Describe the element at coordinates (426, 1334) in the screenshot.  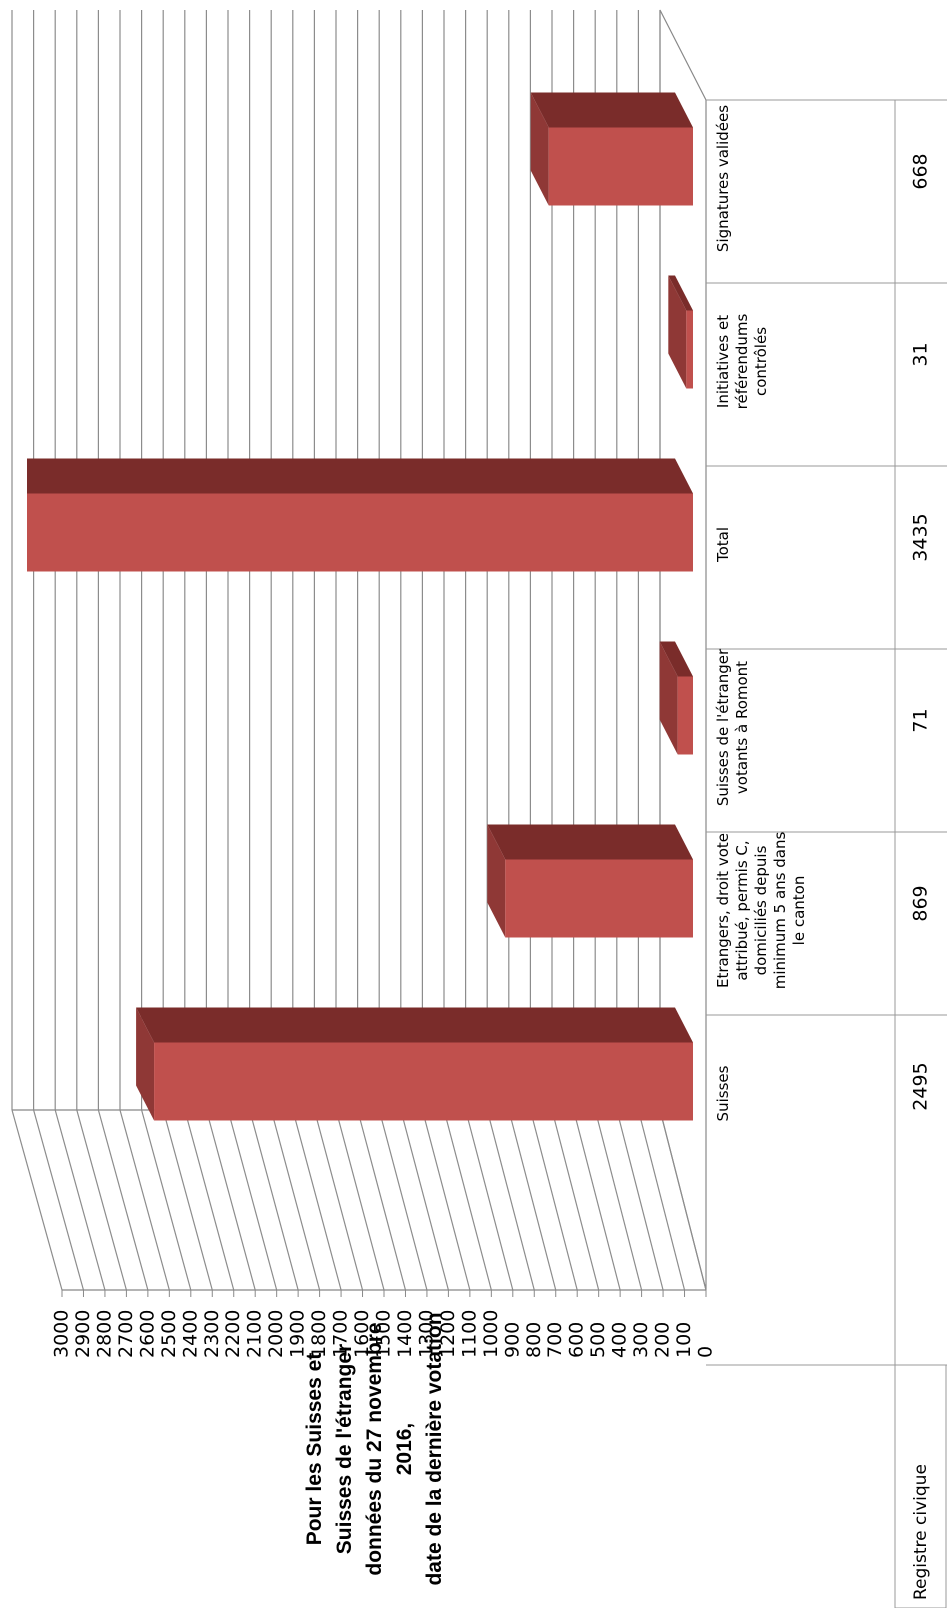
I see `y-tick-label: 1300` at that location.